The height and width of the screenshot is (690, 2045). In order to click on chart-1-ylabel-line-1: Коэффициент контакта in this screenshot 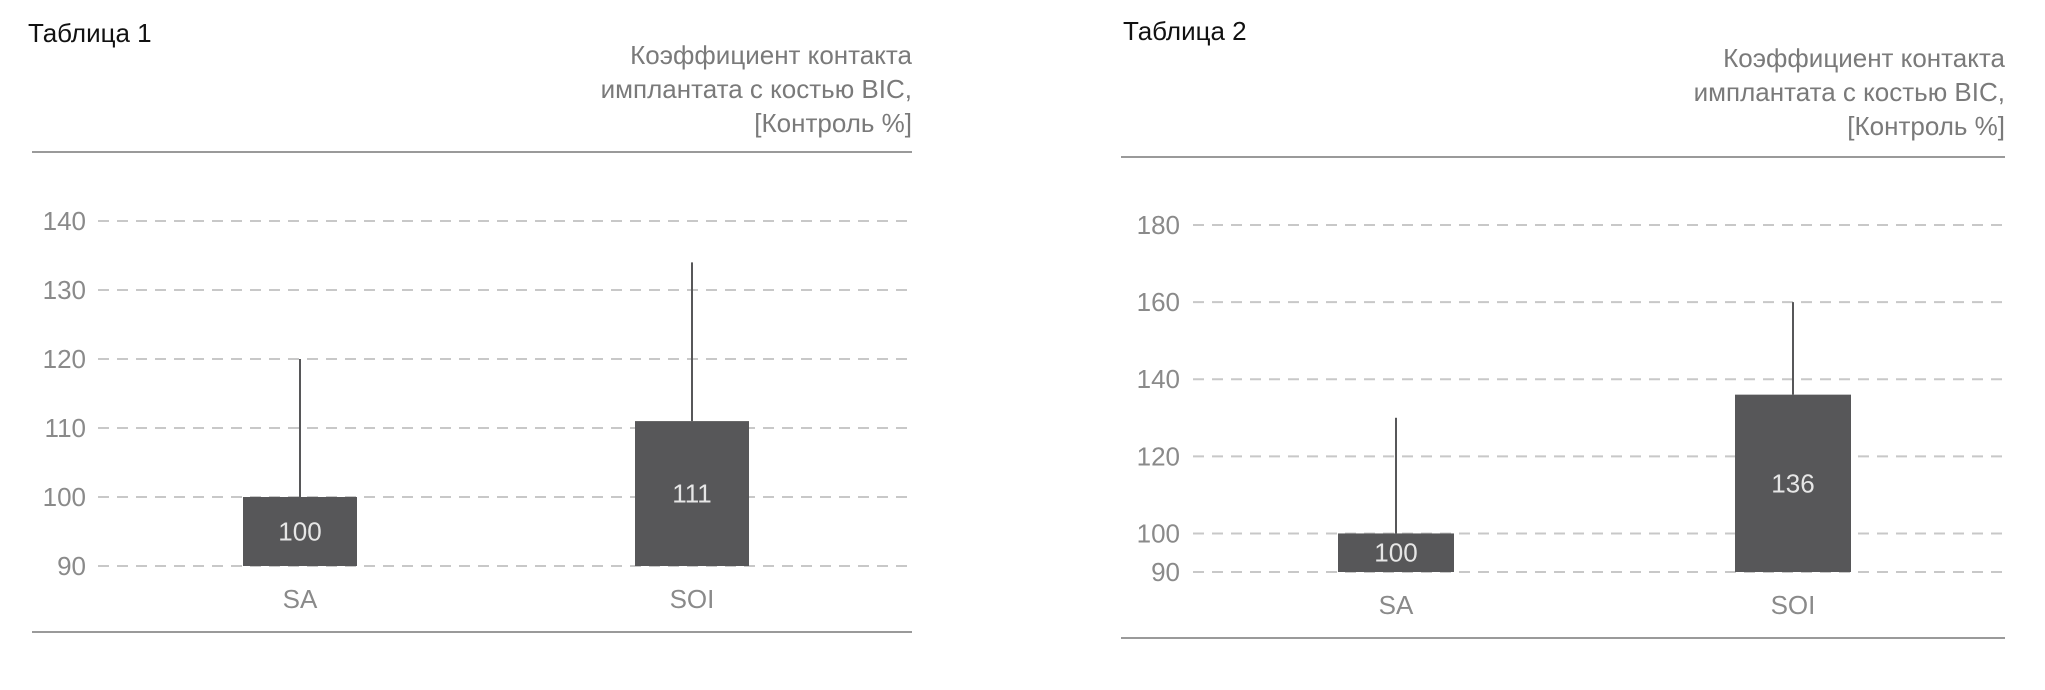, I will do `click(771, 55)`.